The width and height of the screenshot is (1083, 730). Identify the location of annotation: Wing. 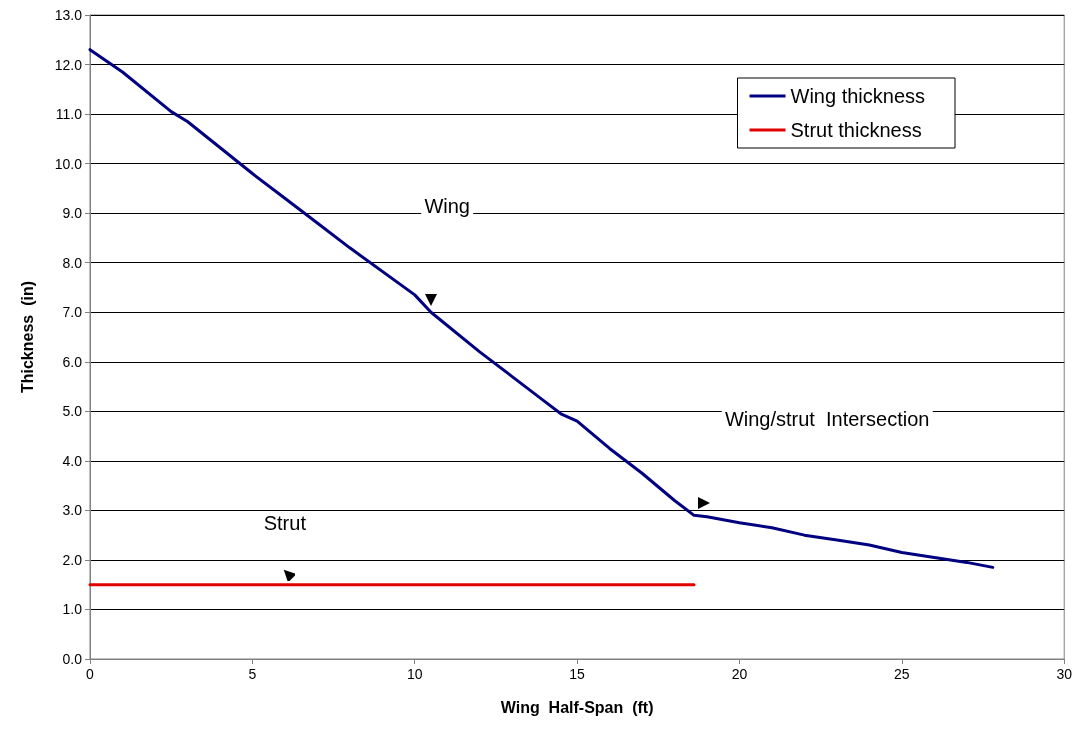
(447, 206).